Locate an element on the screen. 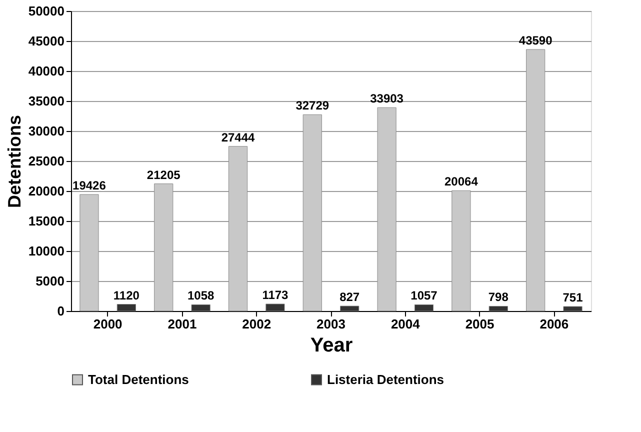  y-tick-label: 30000 is located at coordinates (46, 131).